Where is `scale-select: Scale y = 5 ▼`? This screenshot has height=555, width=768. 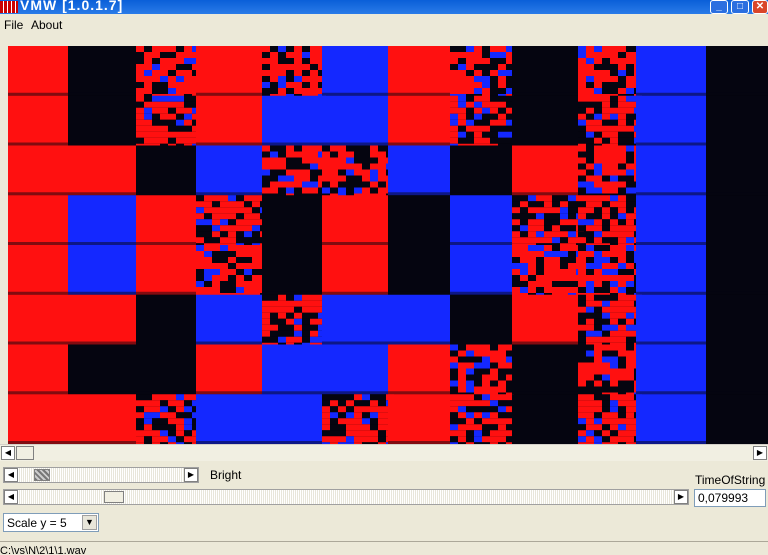
scale-select: Scale y = 5 ▼ is located at coordinates (51, 522).